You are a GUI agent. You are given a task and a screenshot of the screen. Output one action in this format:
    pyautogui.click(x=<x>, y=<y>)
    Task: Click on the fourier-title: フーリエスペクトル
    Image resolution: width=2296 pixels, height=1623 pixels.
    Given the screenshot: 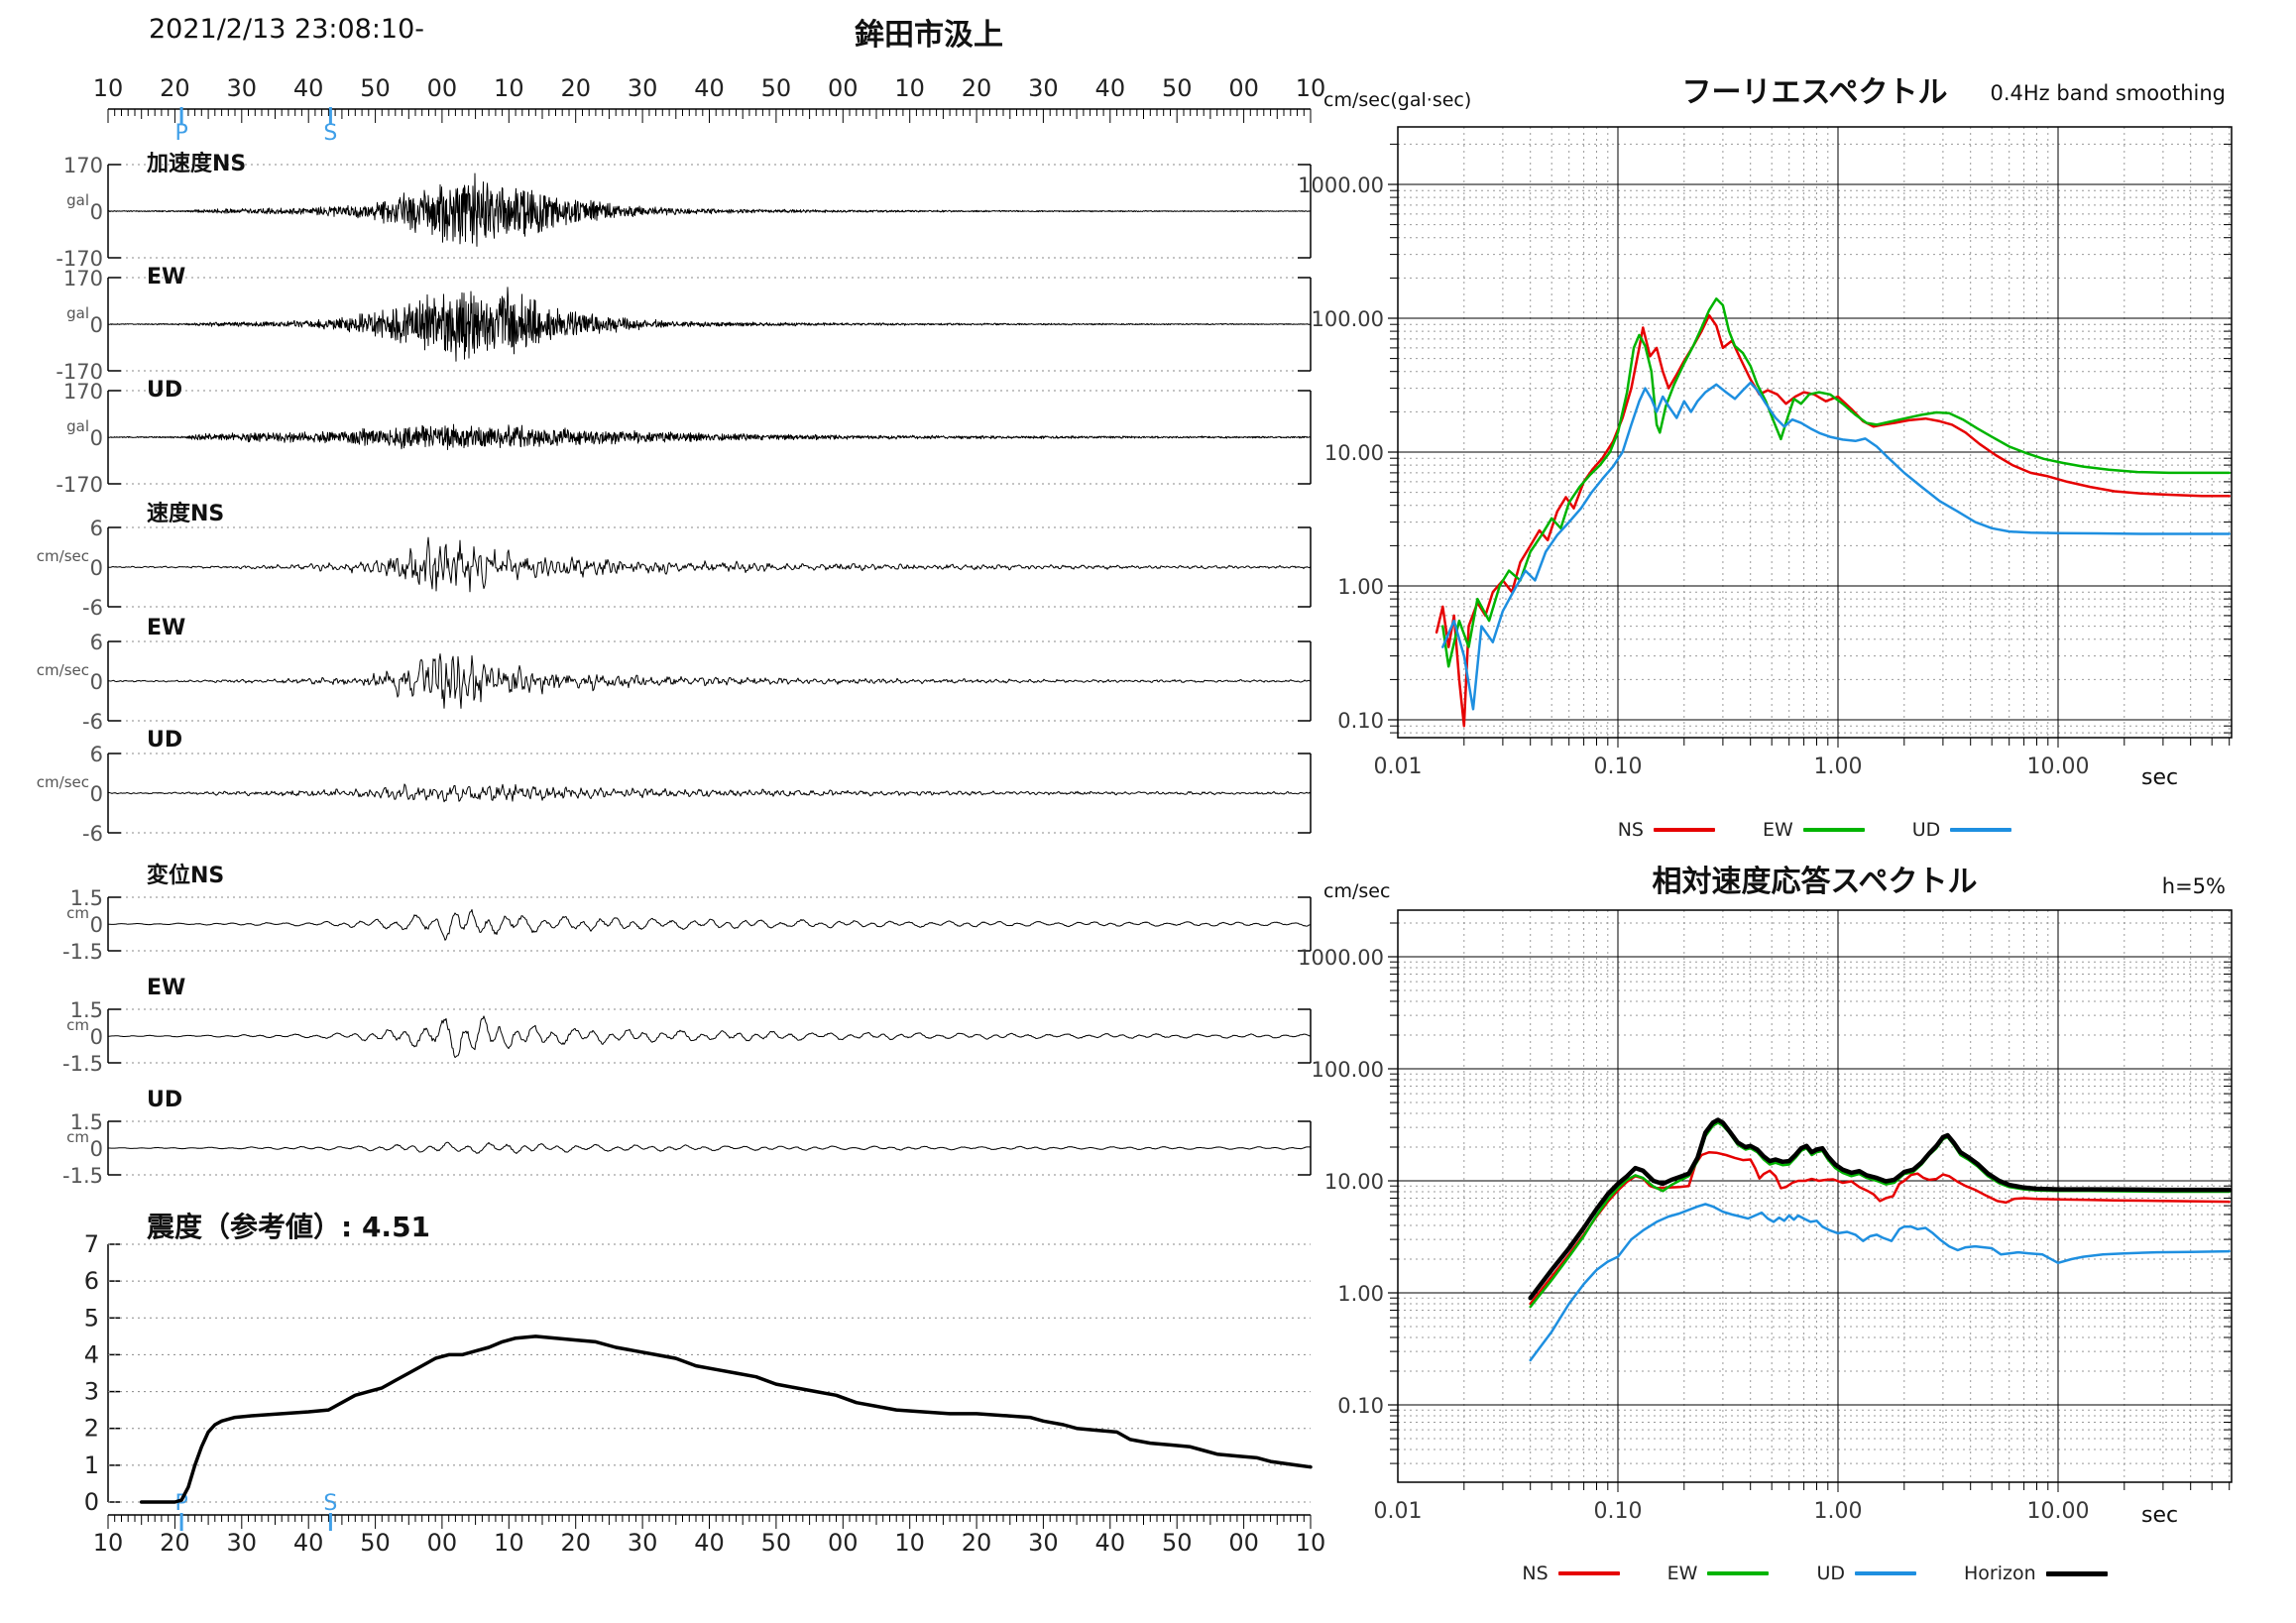 What is the action you would take?
    pyautogui.click(x=1814, y=92)
    